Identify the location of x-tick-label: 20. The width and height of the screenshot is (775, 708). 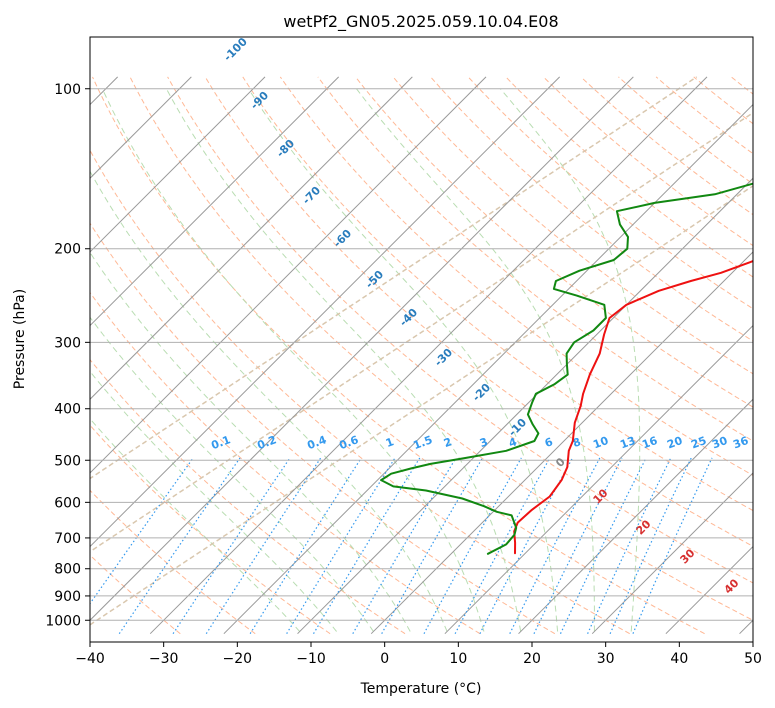
(532, 659).